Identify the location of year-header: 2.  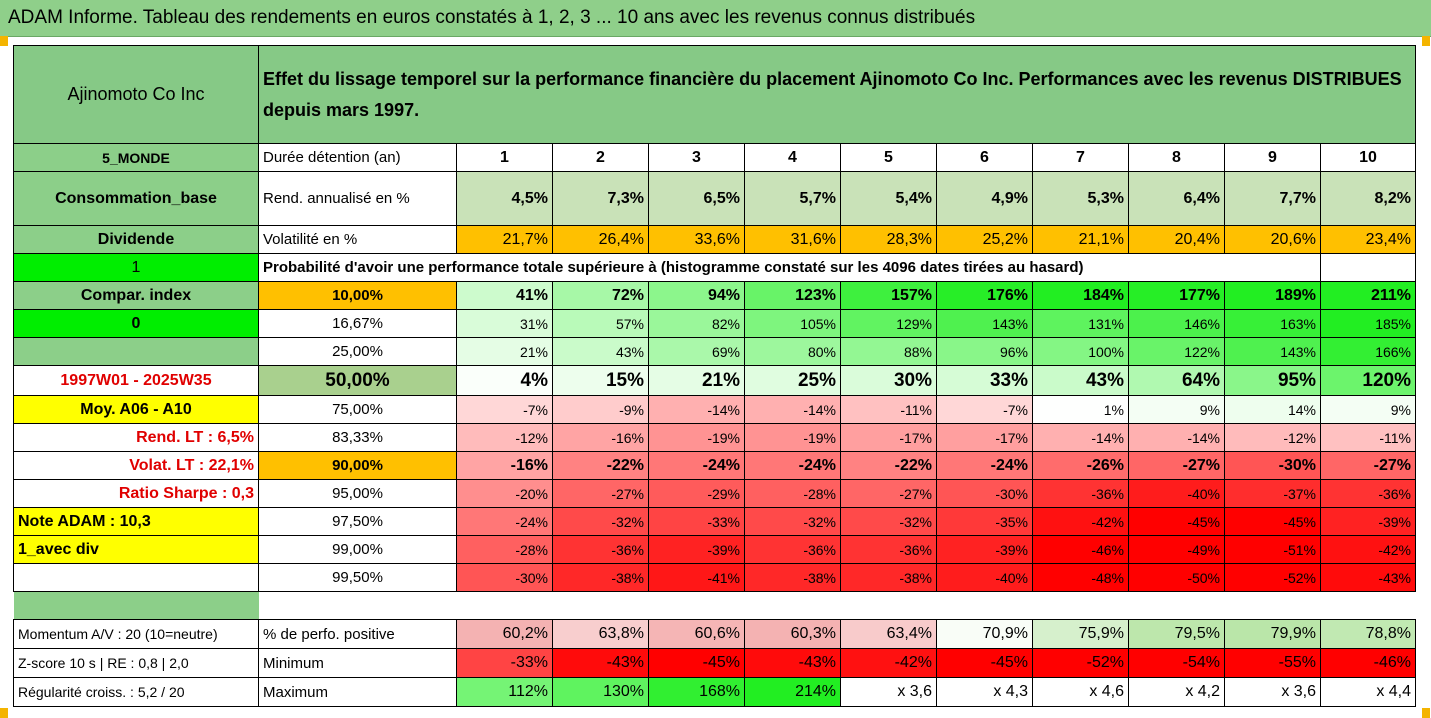
(600, 157).